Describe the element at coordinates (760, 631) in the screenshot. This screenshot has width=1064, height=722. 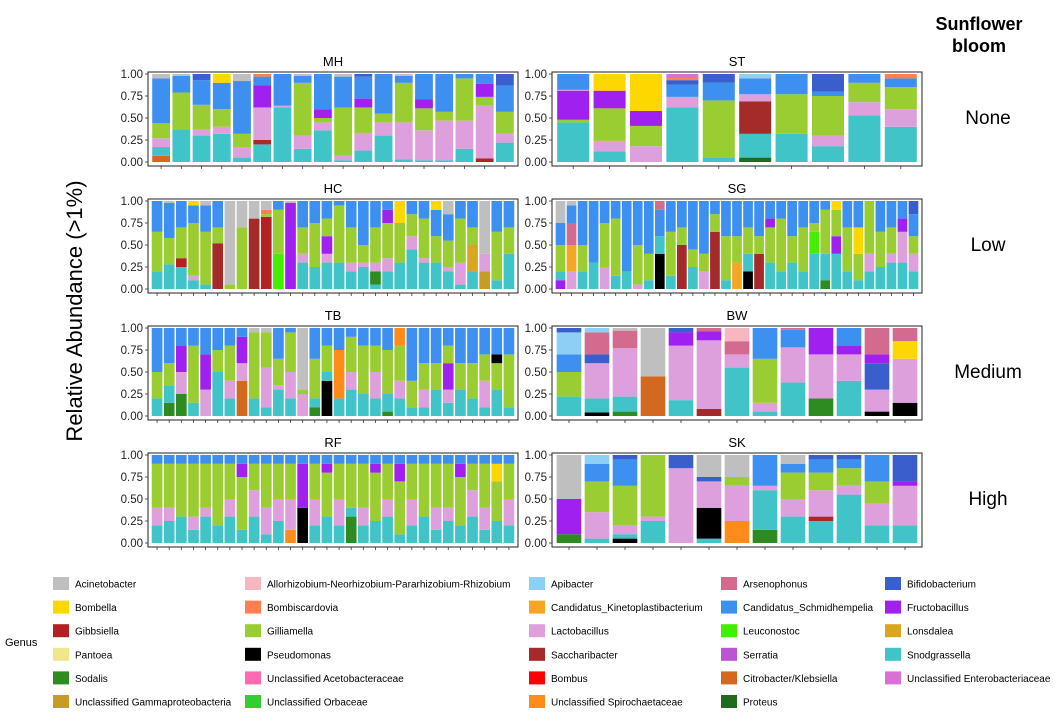
I see `legend-item-leuconostoc: Leuconostoc` at that location.